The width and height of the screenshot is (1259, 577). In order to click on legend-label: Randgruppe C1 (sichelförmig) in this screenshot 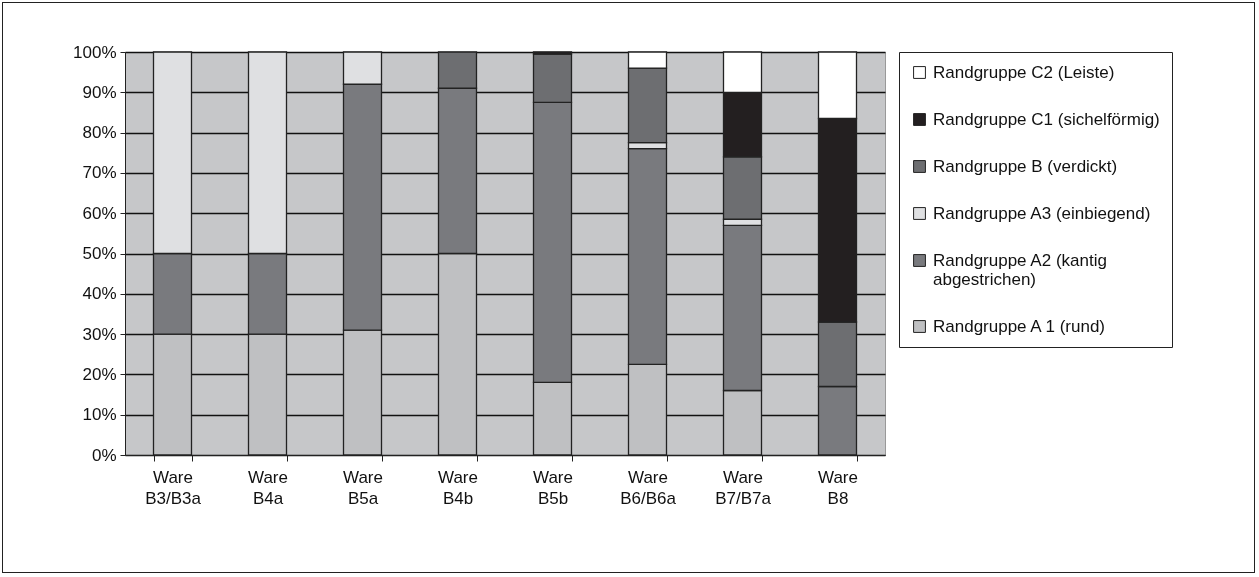, I will do `click(1046, 119)`.